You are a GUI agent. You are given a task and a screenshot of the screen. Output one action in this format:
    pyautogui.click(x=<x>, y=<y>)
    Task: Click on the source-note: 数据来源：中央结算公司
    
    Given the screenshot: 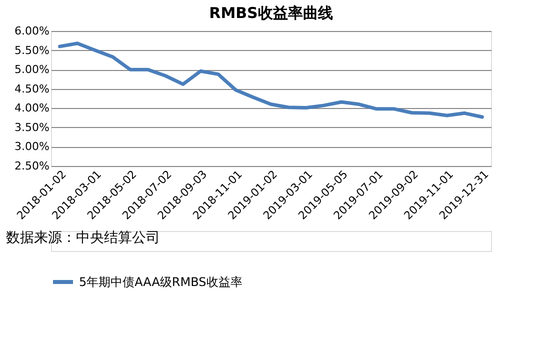 What is the action you would take?
    pyautogui.click(x=83, y=238)
    